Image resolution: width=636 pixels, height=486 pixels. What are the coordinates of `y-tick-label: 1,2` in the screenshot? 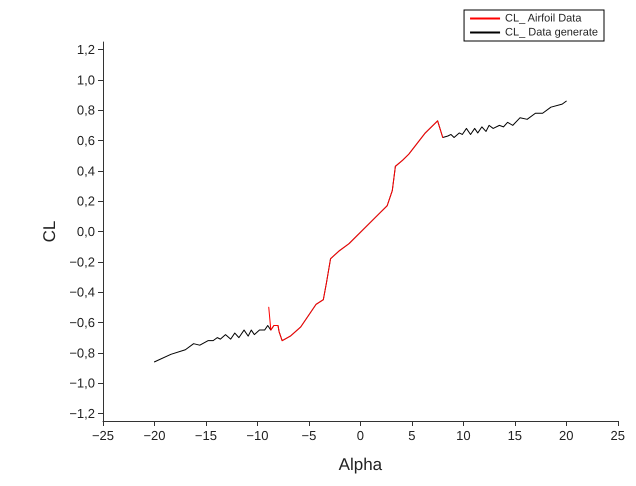 It's located at (85, 50).